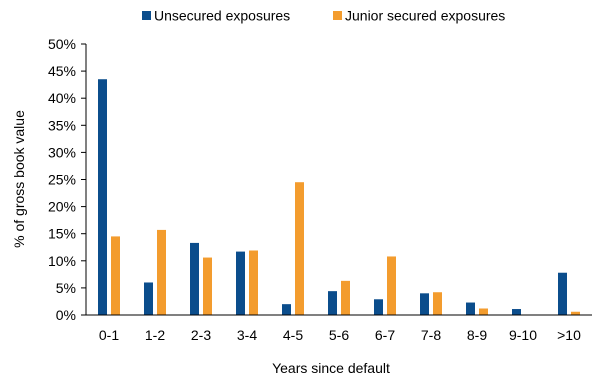 Image resolution: width=594 pixels, height=385 pixels. Describe the element at coordinates (19, 179) in the screenshot. I see `y-axis-title: % of gross book value` at that location.